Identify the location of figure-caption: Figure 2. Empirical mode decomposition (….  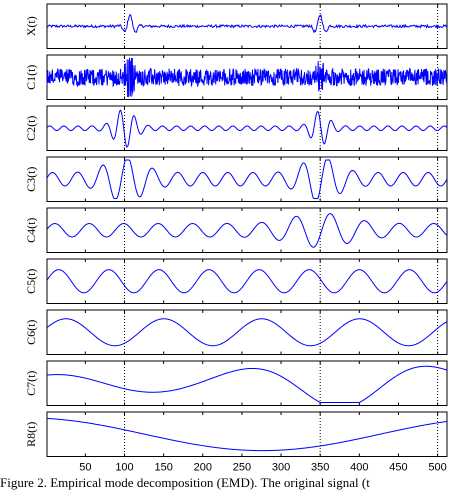
(185, 482).